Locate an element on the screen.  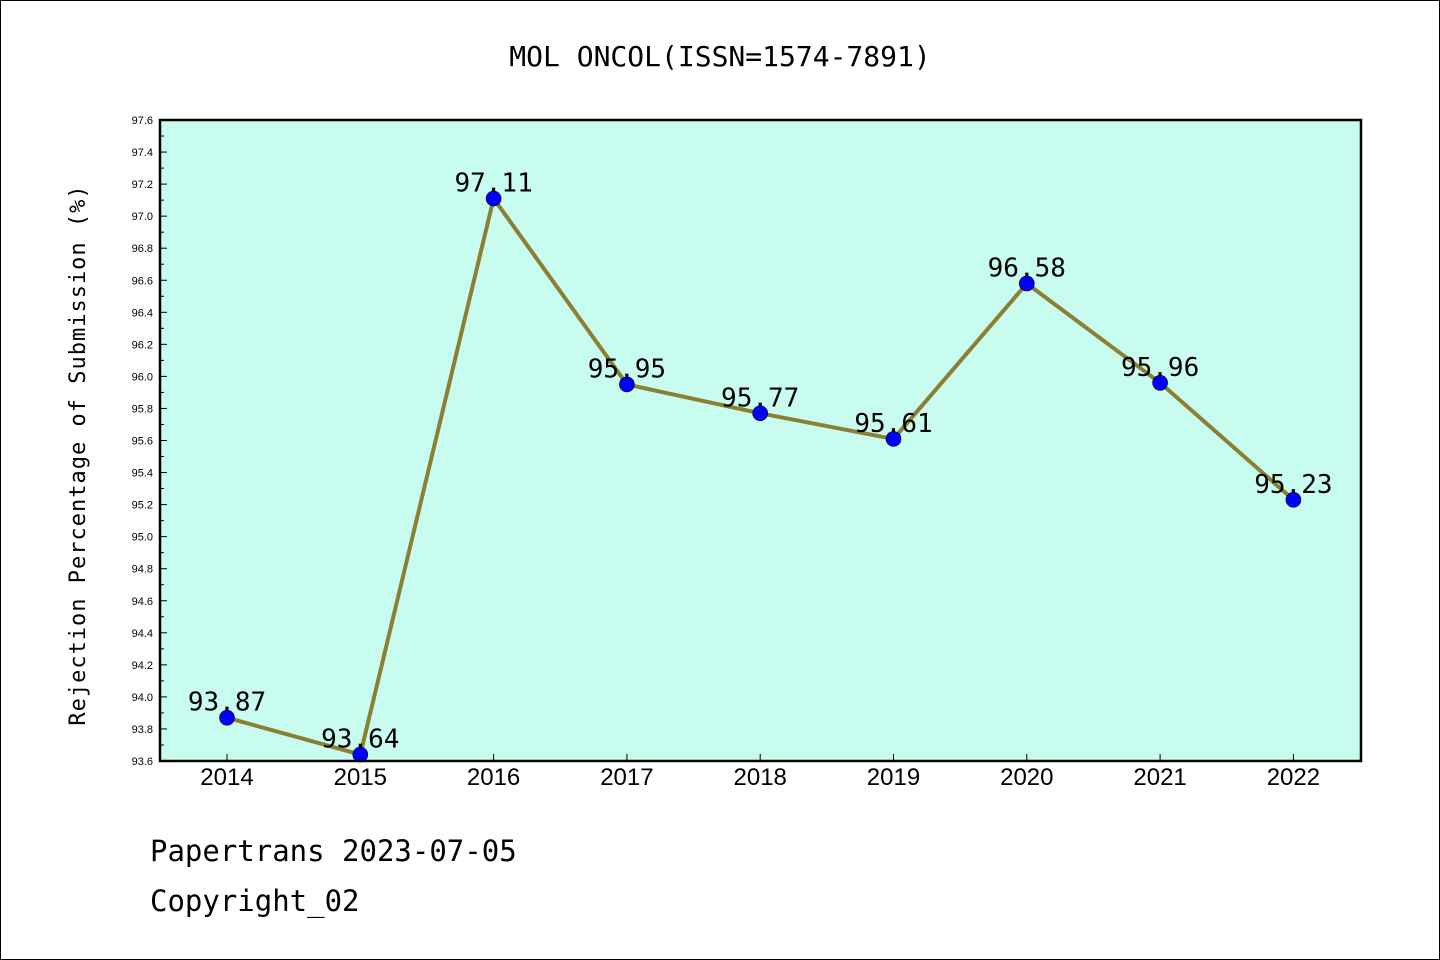
y-tick-label: 96.4 is located at coordinates (142, 313).